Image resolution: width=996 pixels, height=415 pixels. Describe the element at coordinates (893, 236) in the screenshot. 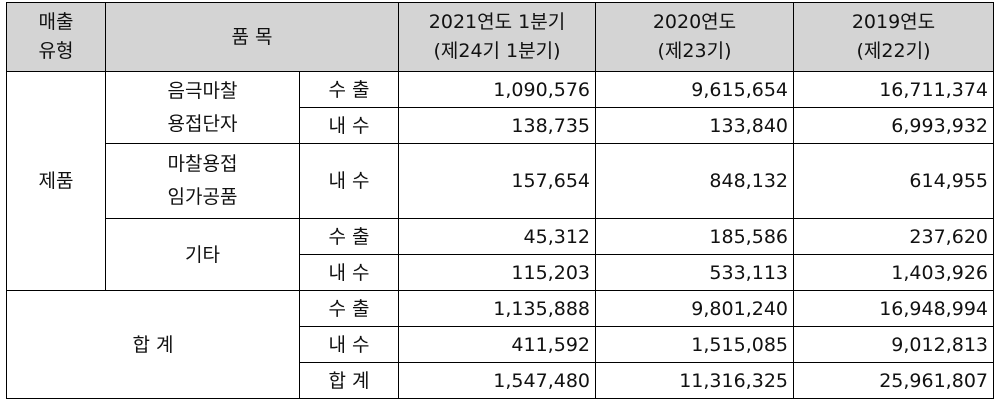

I see `value-2019-cell: 237,620` at that location.